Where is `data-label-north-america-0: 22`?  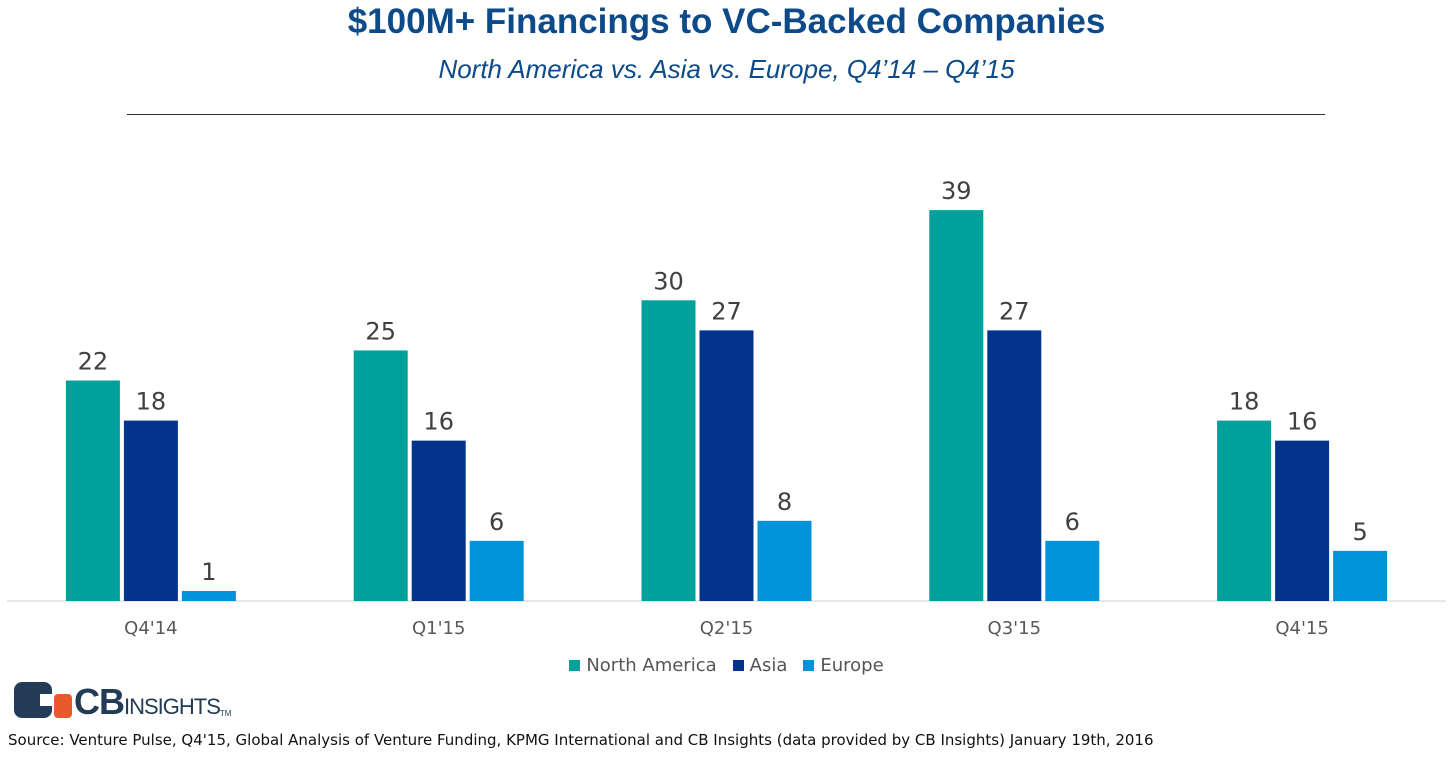
data-label-north-america-0: 22 is located at coordinates (93, 362).